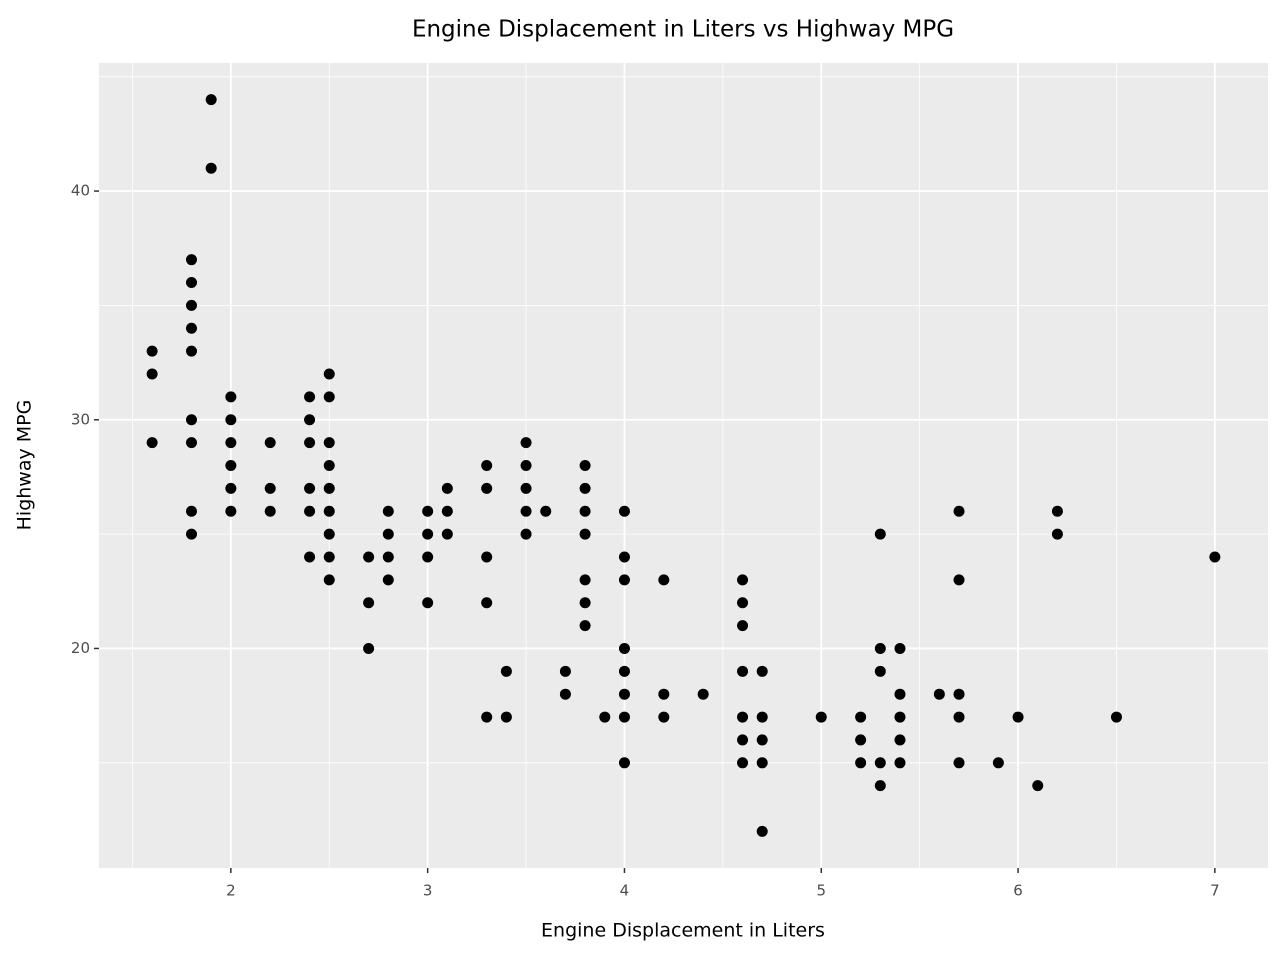 This screenshot has height=960, width=1280. Describe the element at coordinates (1018, 891) in the screenshot. I see `x-tick-label: 6` at that location.